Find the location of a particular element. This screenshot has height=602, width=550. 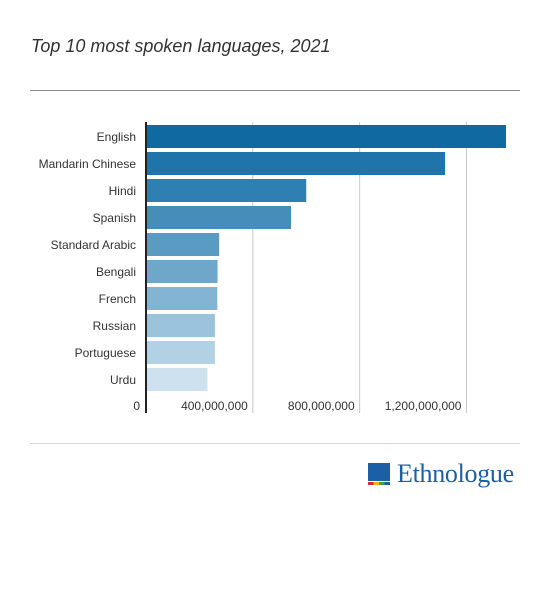

category-label: Russian is located at coordinates (114, 326).